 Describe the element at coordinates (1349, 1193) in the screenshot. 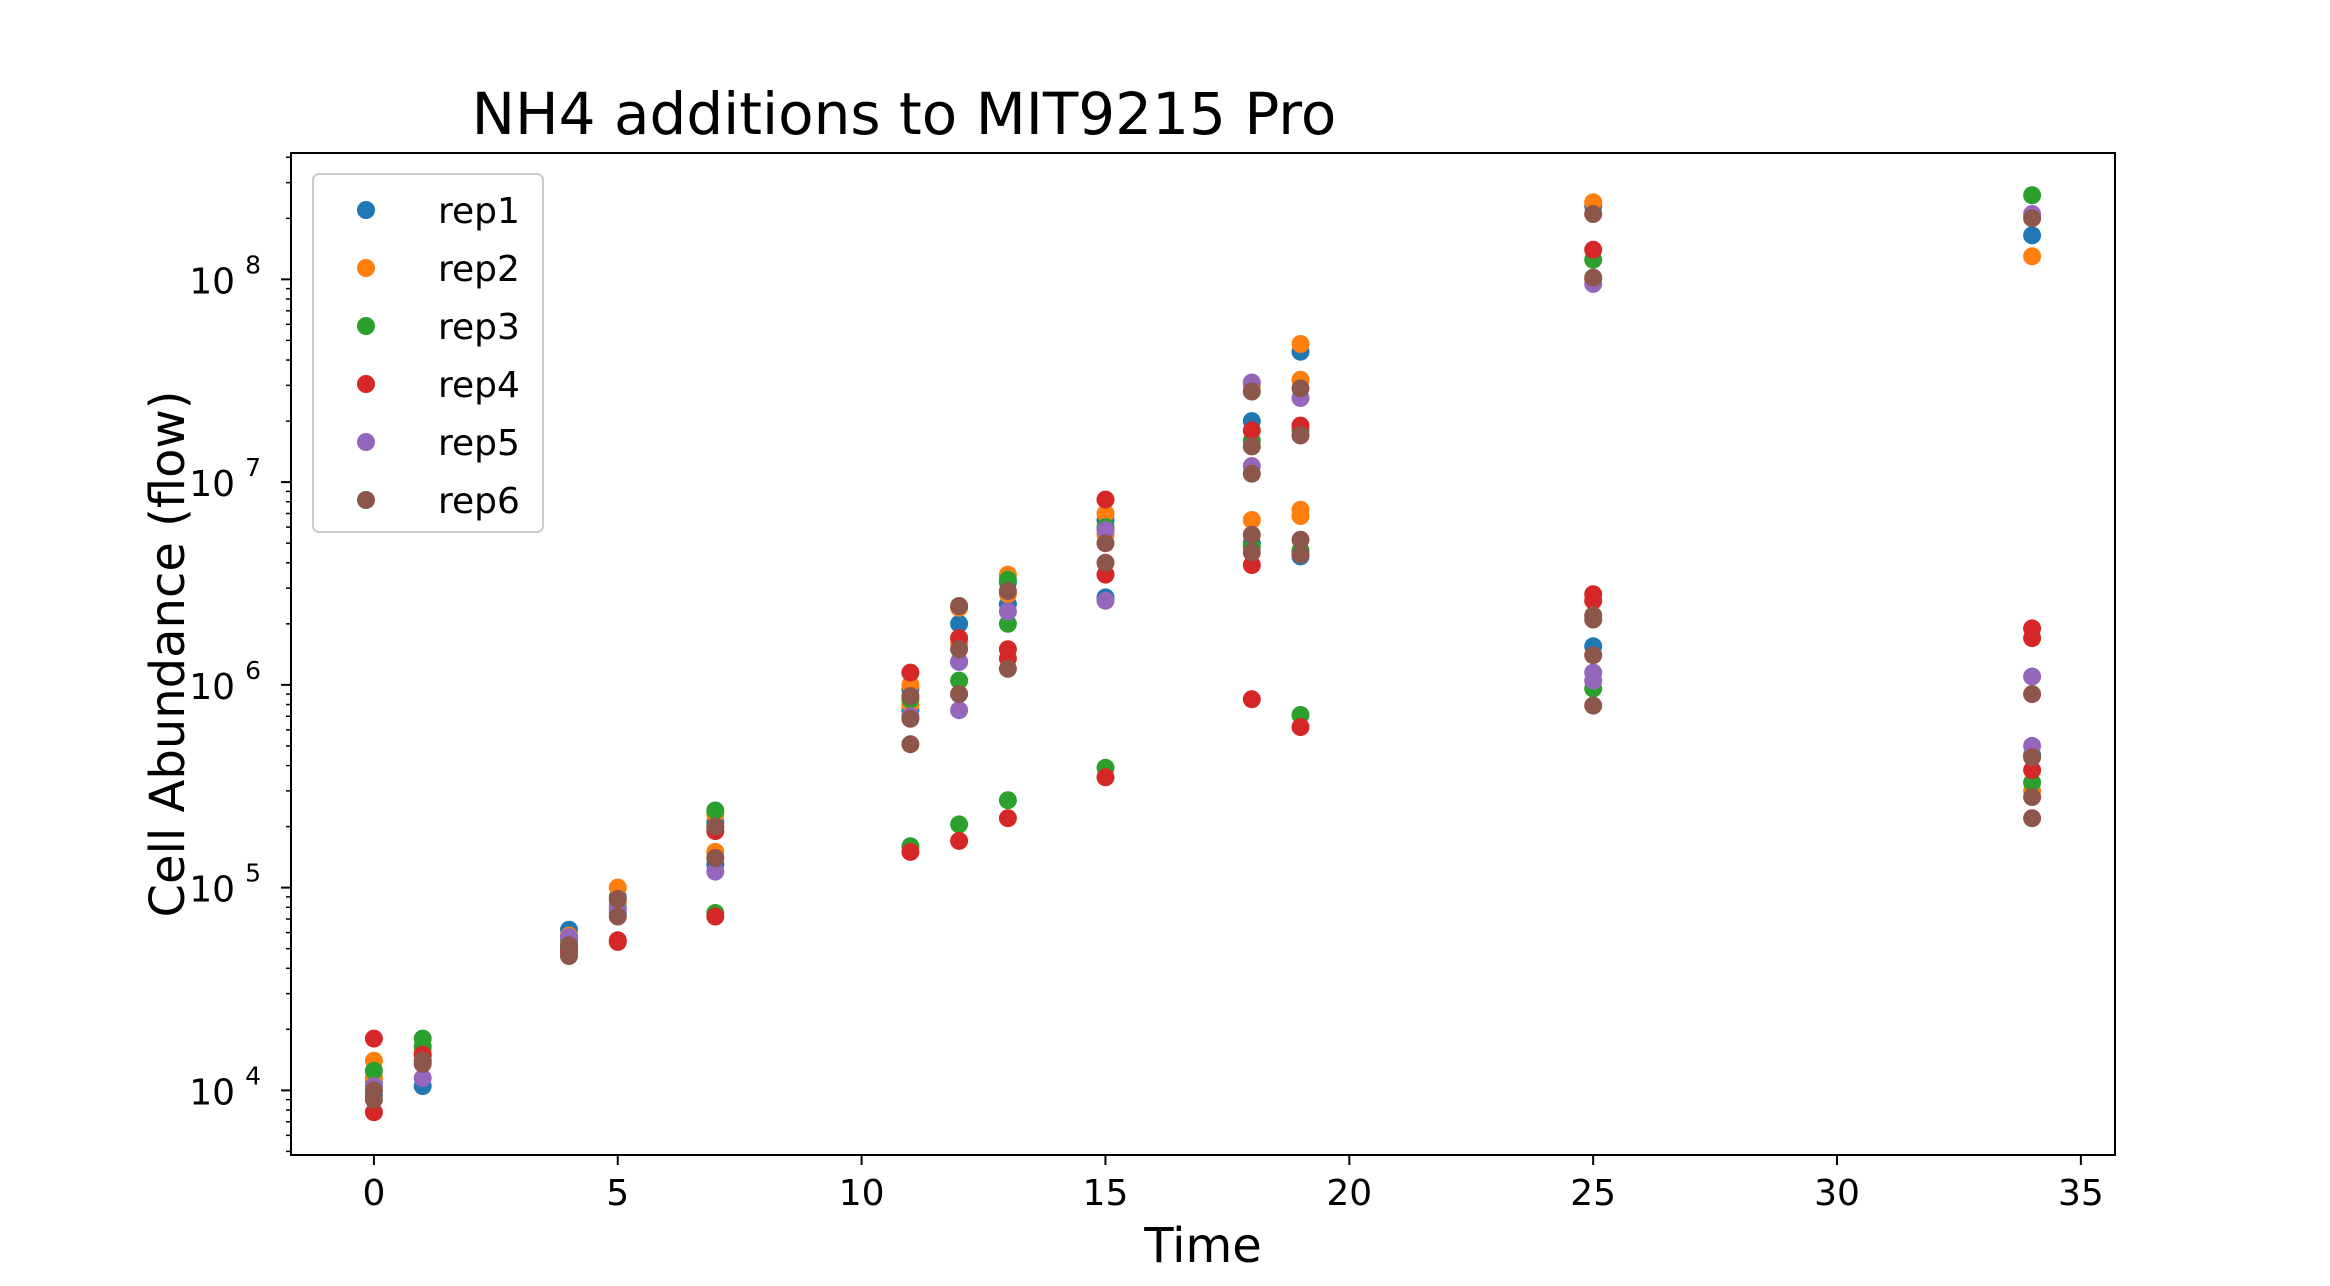

I see `x-tick-label: 20` at that location.